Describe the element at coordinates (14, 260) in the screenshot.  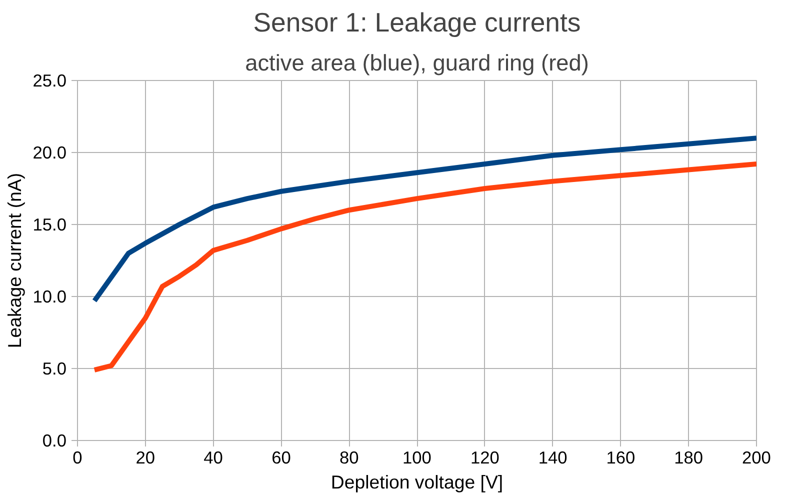
I see `y-axis-title: Leakage current (nA)` at that location.